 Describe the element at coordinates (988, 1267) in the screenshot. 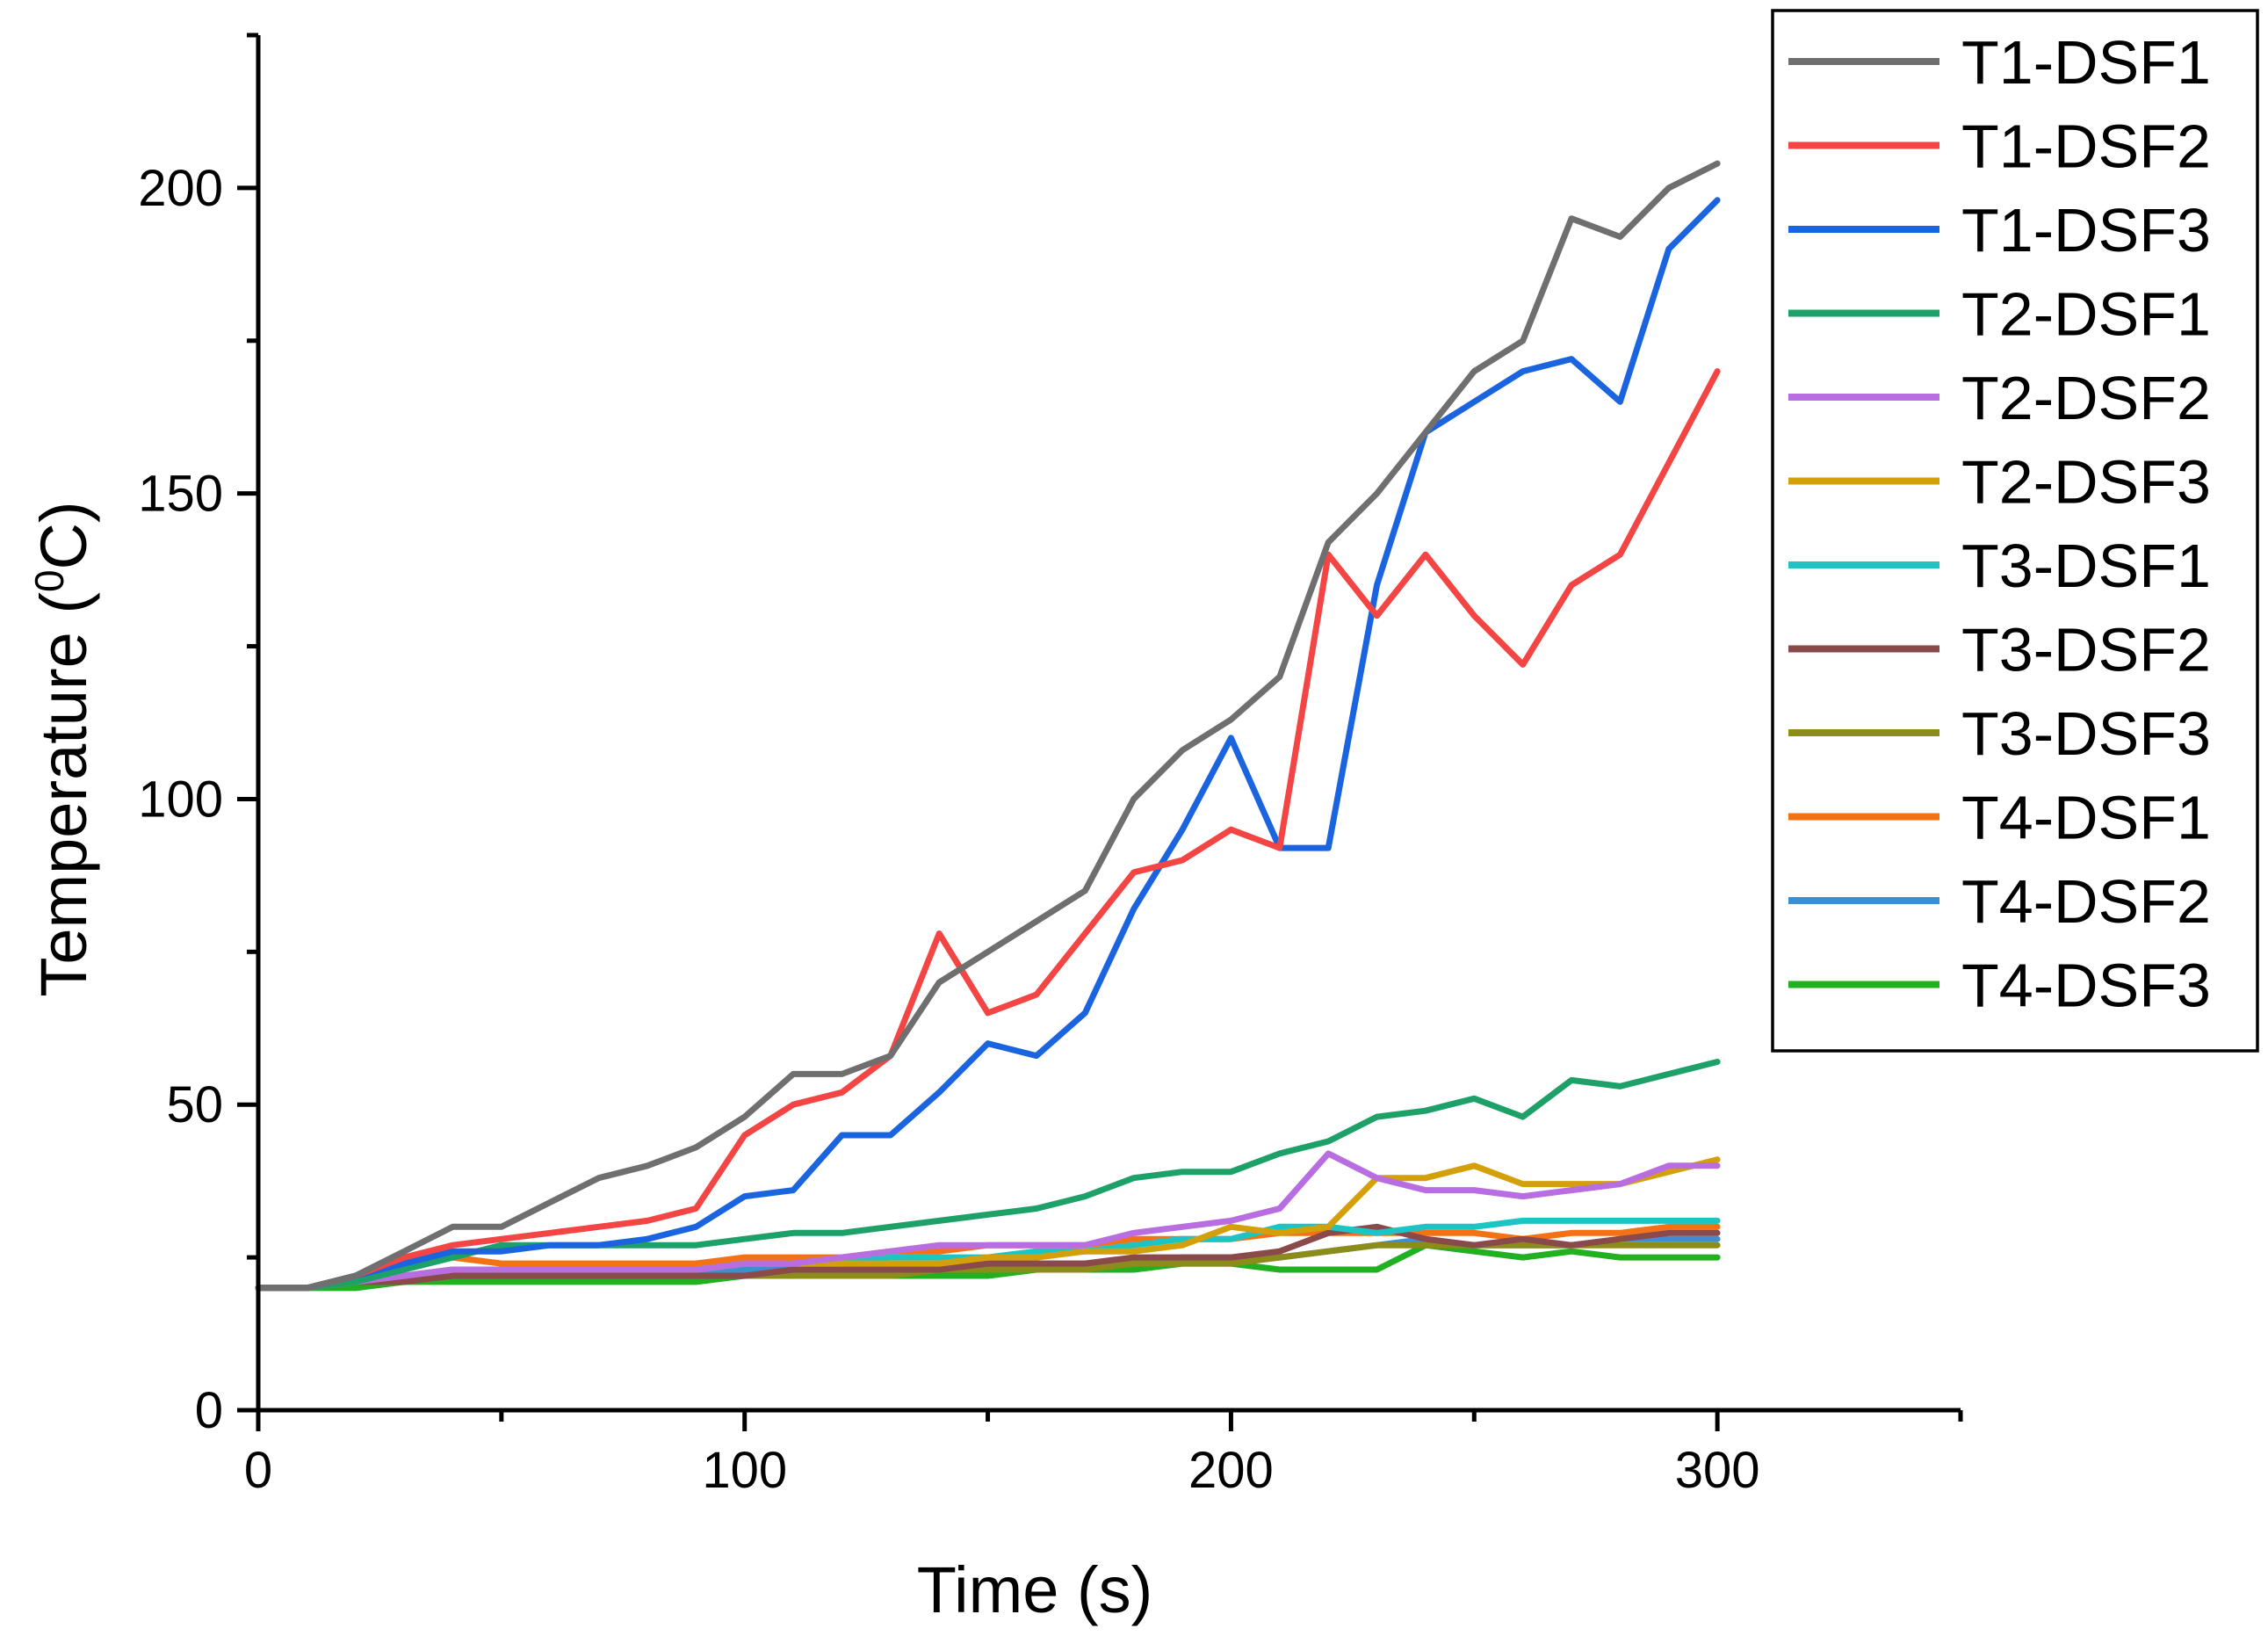

I see `series-line-t4-dsf3` at that location.